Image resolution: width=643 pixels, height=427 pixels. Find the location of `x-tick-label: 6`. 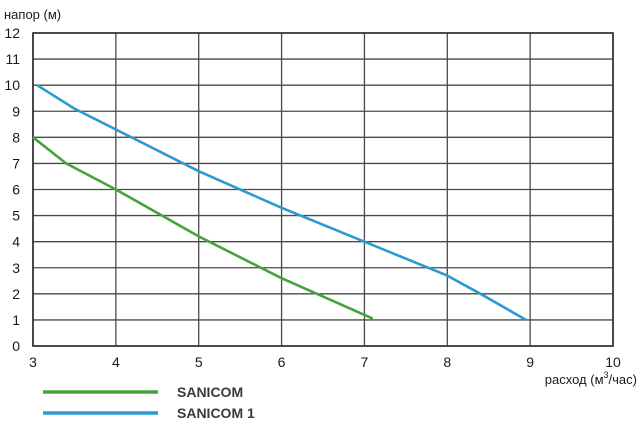

x-tick-label: 6 is located at coordinates (282, 362).